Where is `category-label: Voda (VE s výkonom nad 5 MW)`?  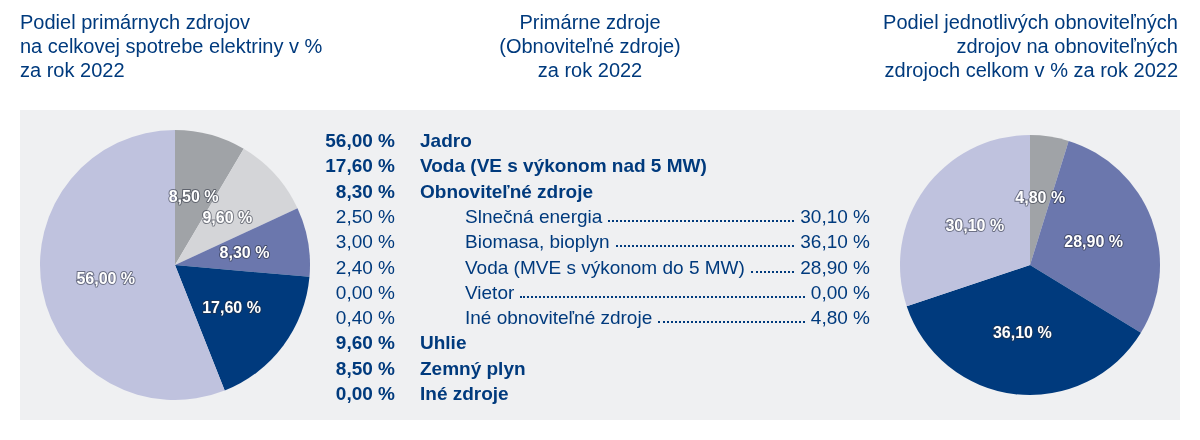 category-label: Voda (VE s výkonom nad 5 MW) is located at coordinates (563, 166).